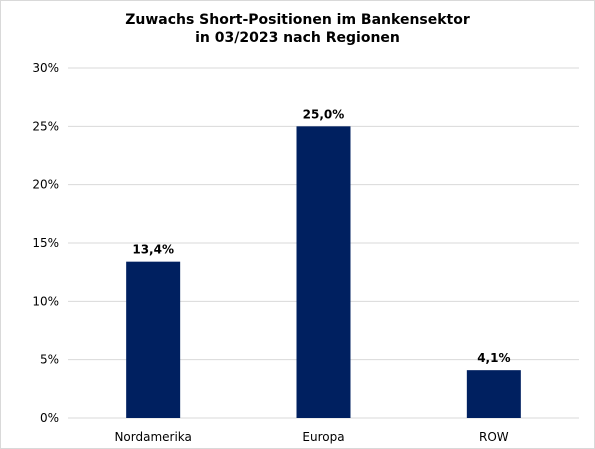 The image size is (595, 449). I want to click on x-tick-label: ROW, so click(494, 437).